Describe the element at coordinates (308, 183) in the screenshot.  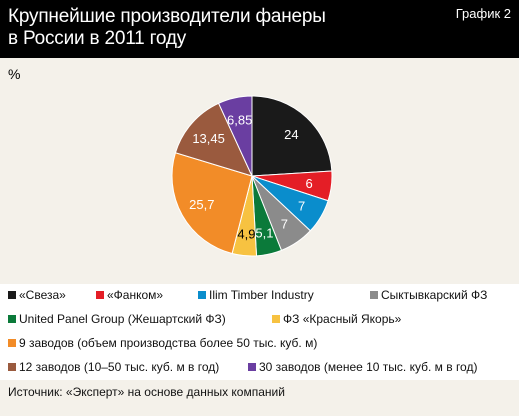
I see `slice-value-label-2: 6` at that location.